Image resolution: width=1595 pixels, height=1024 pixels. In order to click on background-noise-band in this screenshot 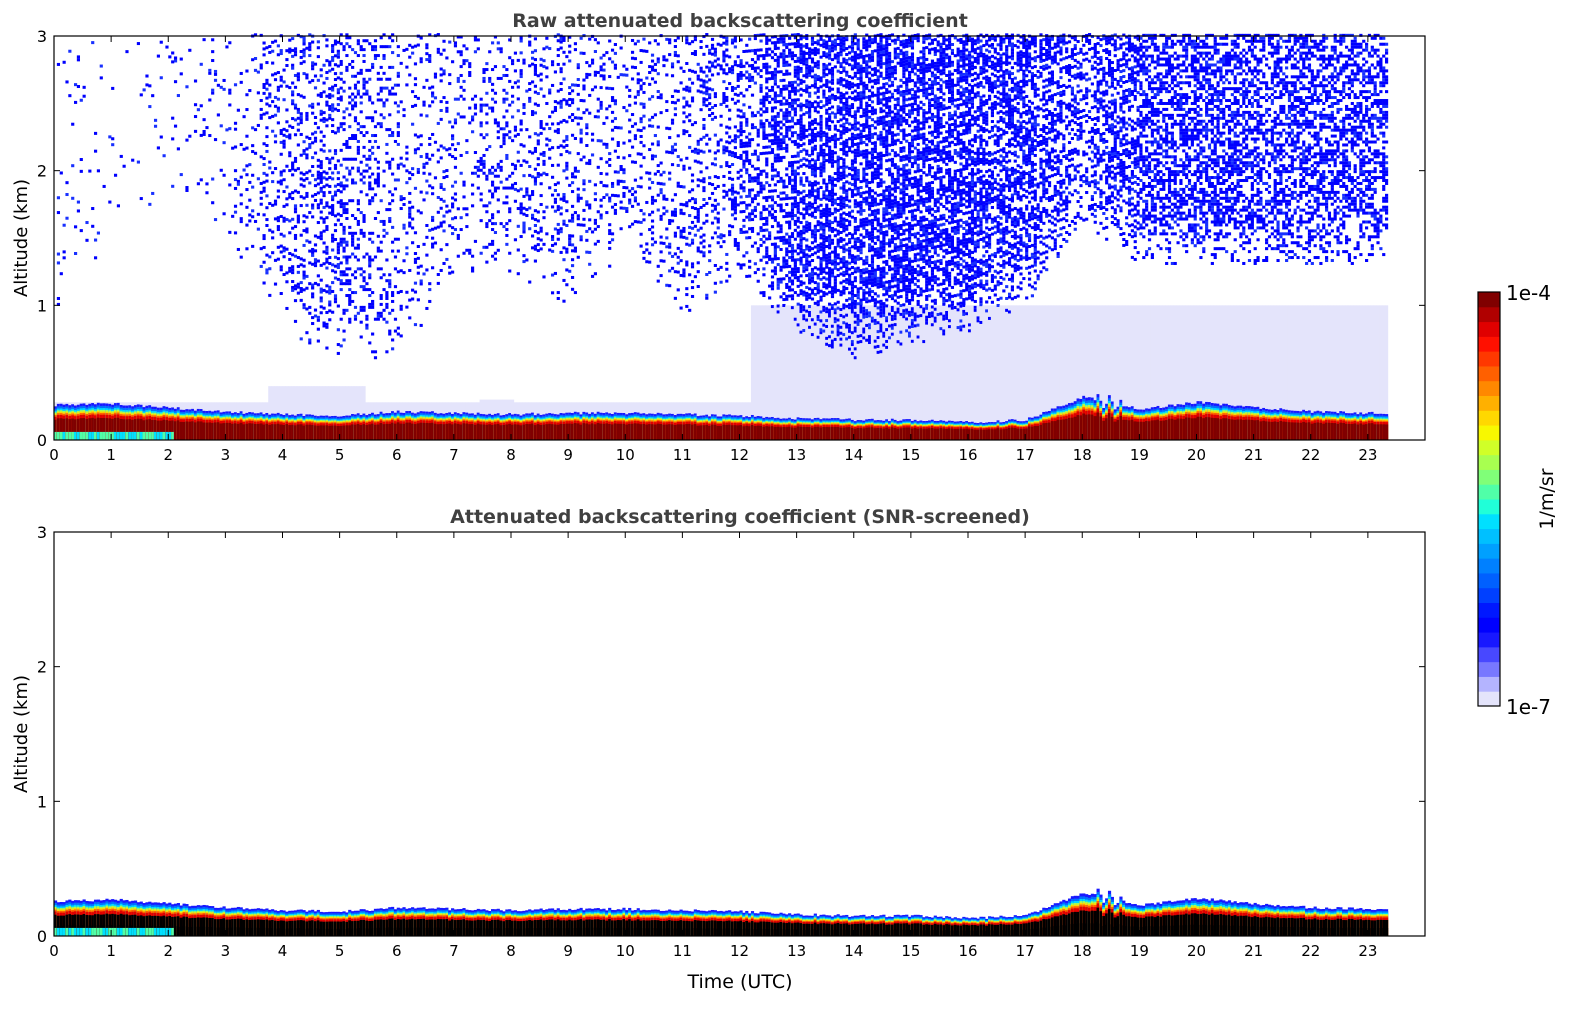, I will do `click(347, 413)`.